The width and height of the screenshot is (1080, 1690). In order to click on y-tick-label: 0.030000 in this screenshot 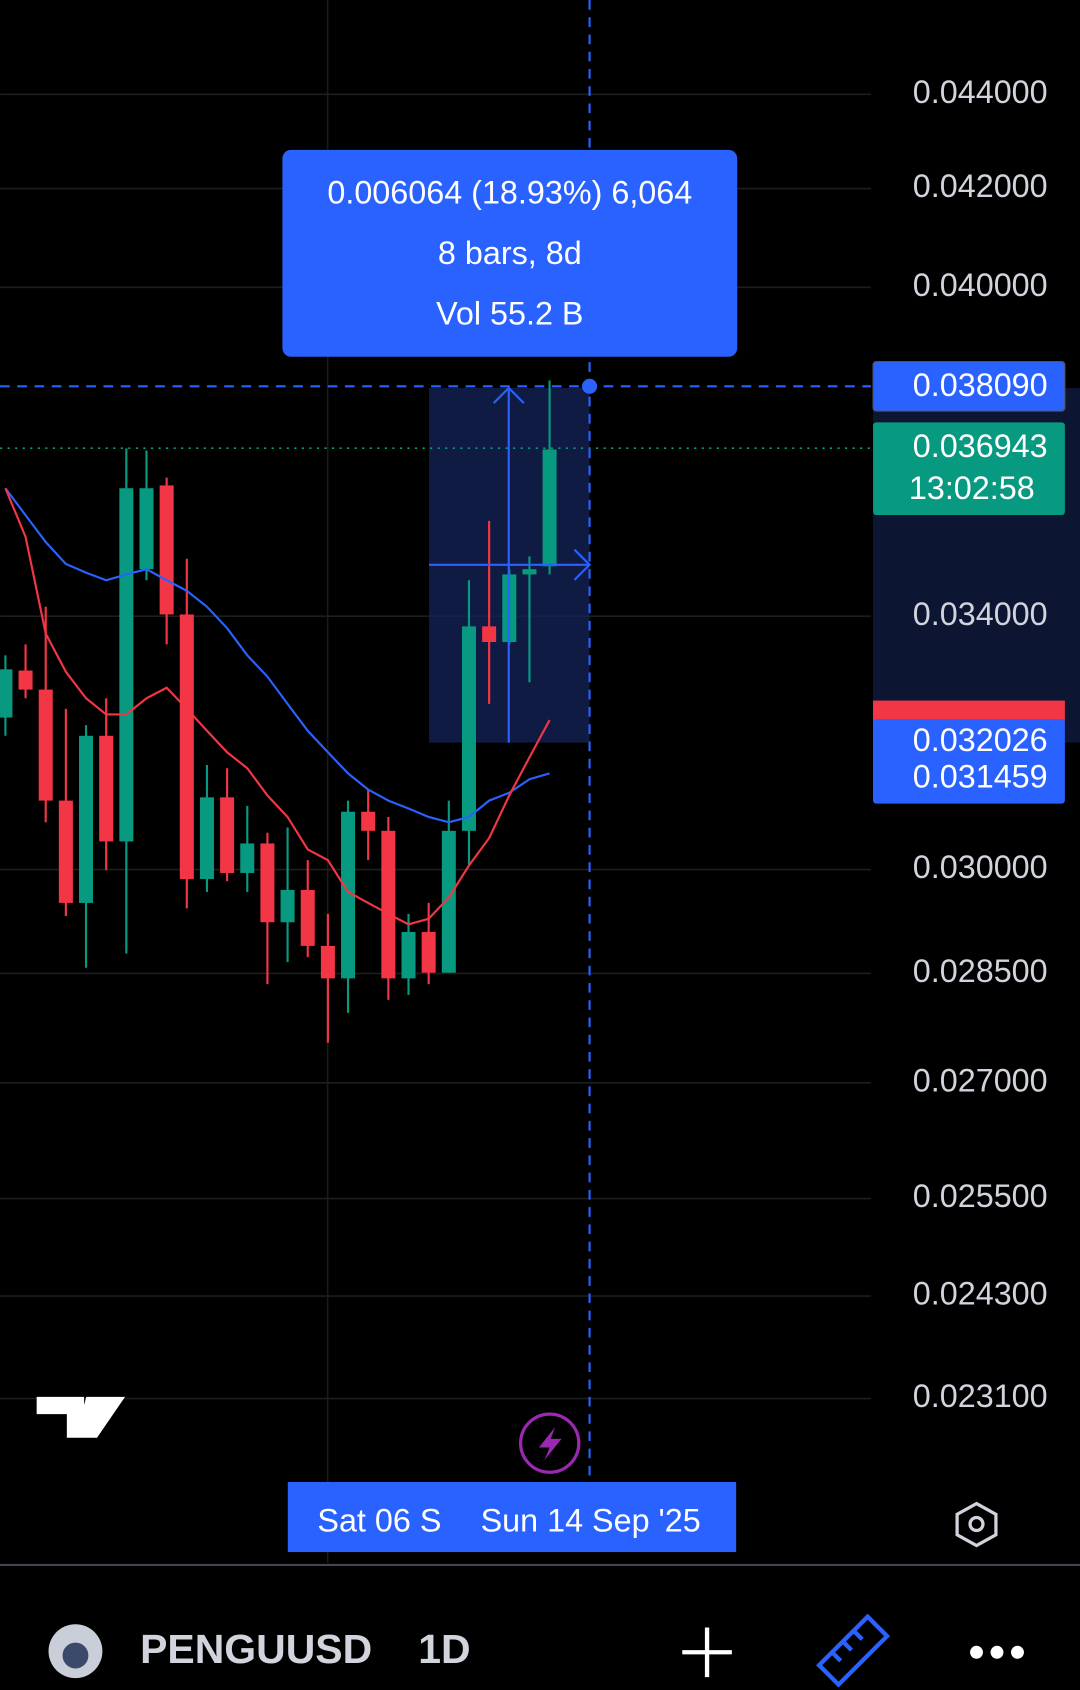, I will do `click(980, 867)`.